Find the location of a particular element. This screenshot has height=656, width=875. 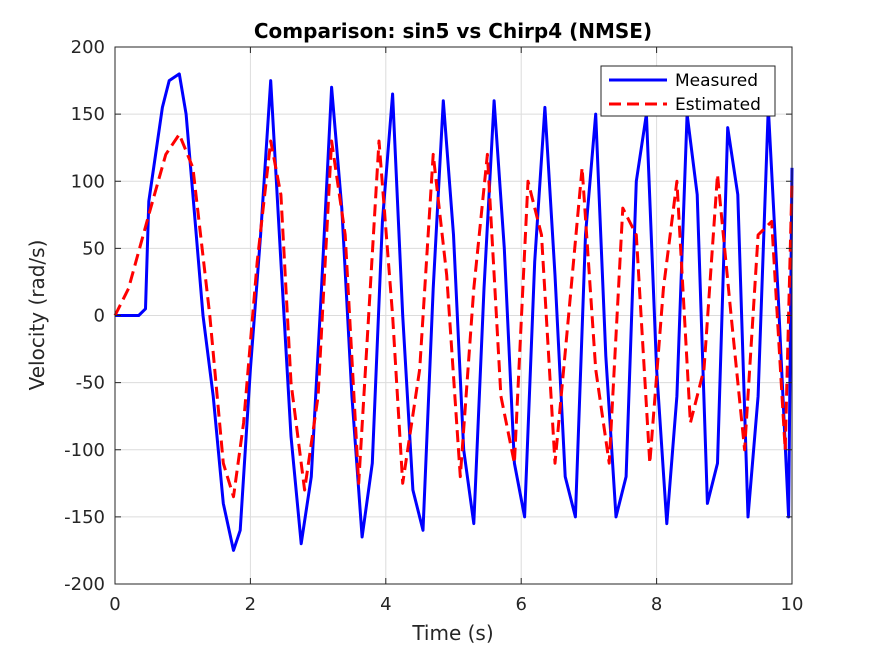

y-tick-label: 100 is located at coordinates (88, 181).